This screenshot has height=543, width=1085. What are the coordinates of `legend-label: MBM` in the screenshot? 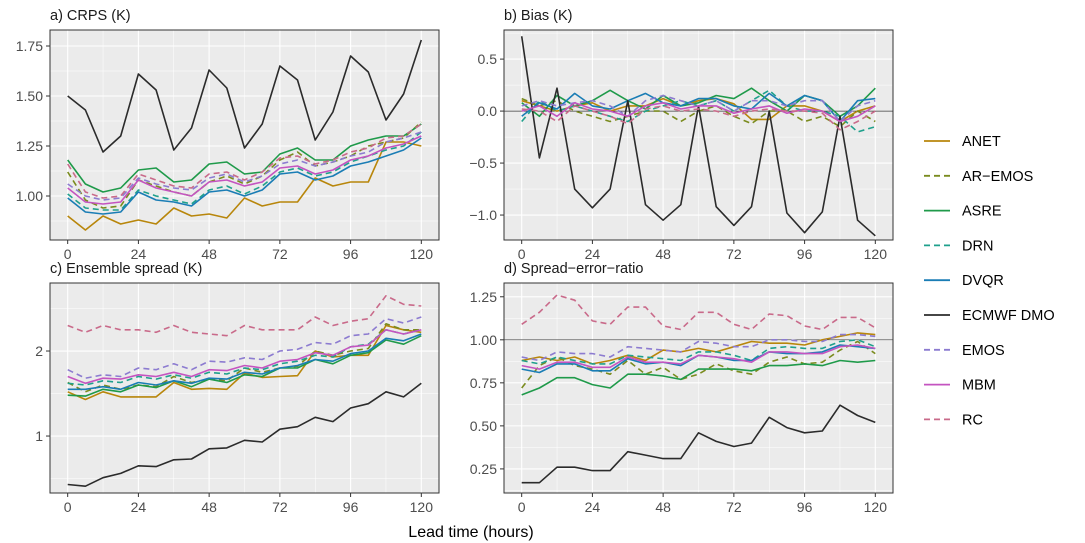 It's located at (979, 386).